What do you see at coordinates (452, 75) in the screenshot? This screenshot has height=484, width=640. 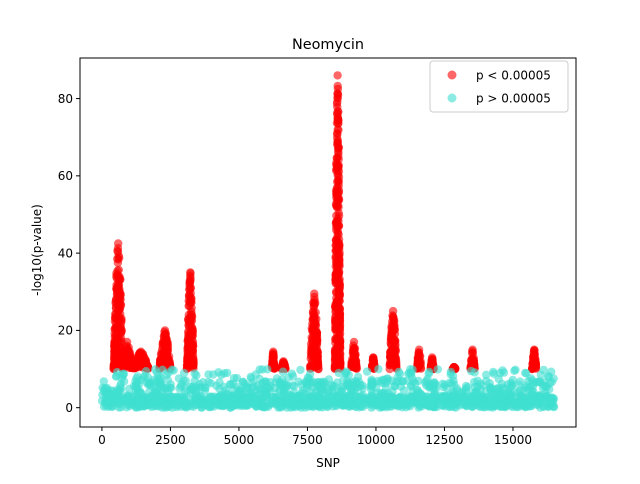 I see `legend-marker-significant` at bounding box center [452, 75].